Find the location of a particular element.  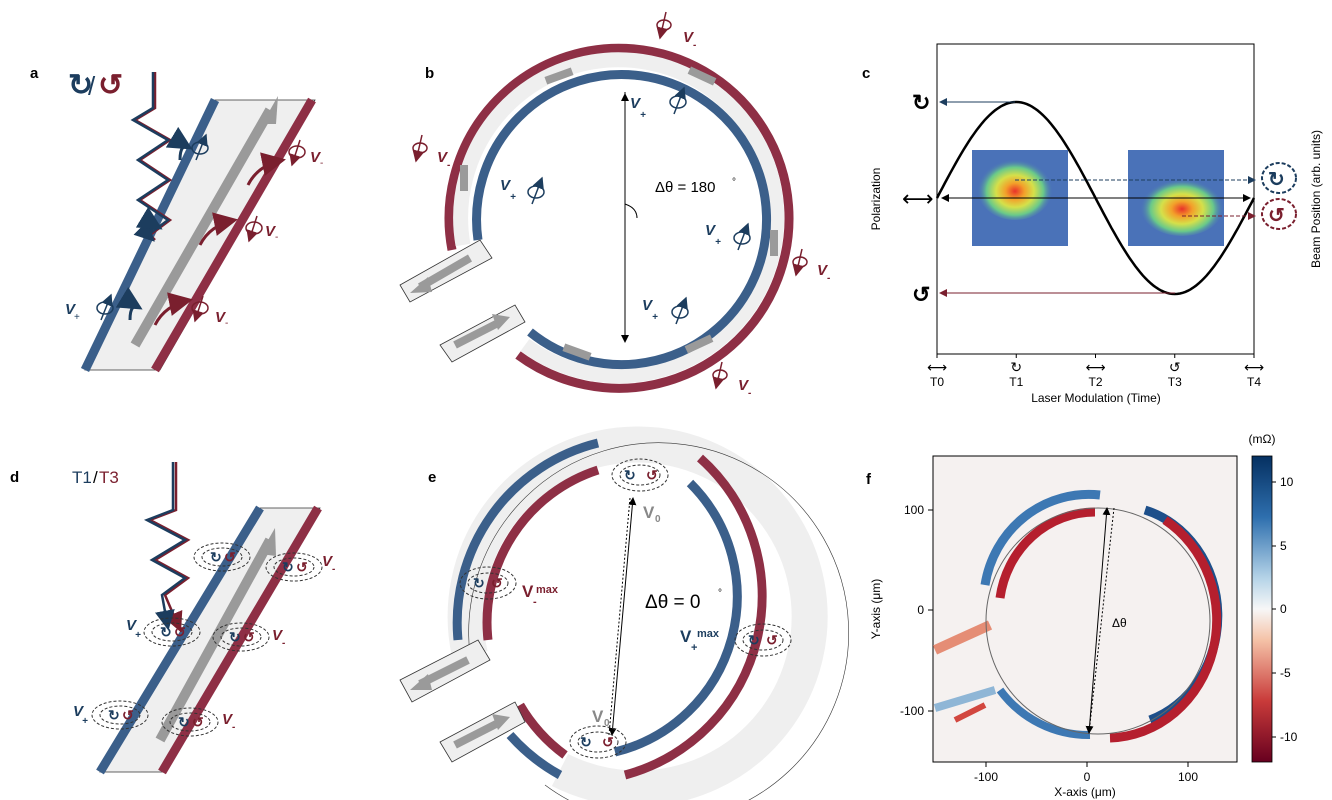

y-tick-label: 0 is located at coordinates (920, 610).